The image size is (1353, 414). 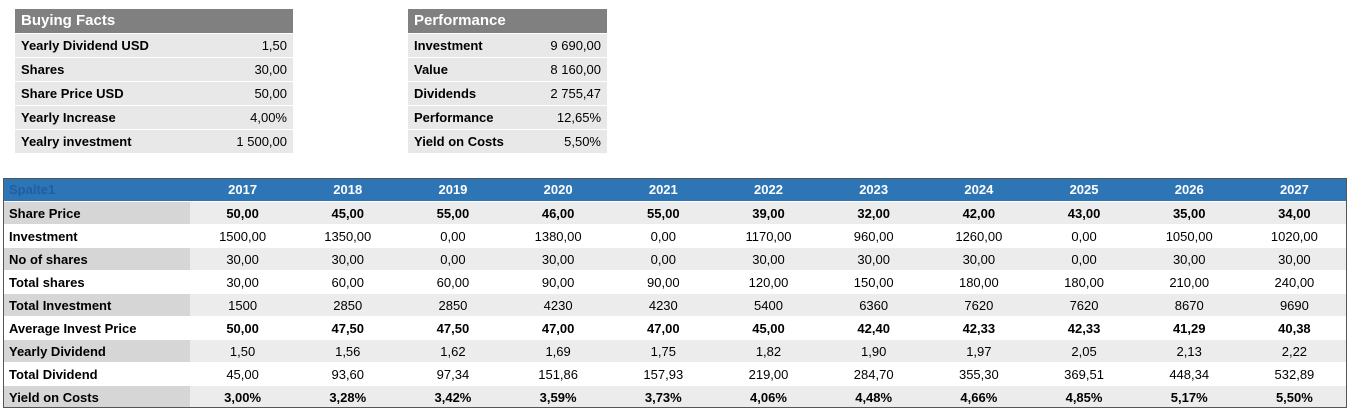 I want to click on table-cell: 40,38, so click(x=1294, y=327).